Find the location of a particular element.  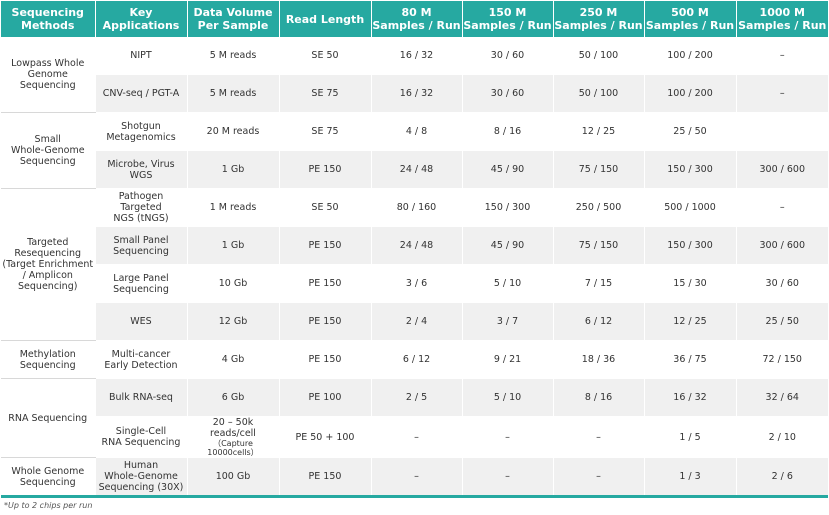

bottom-accent-bar is located at coordinates (414, 496).